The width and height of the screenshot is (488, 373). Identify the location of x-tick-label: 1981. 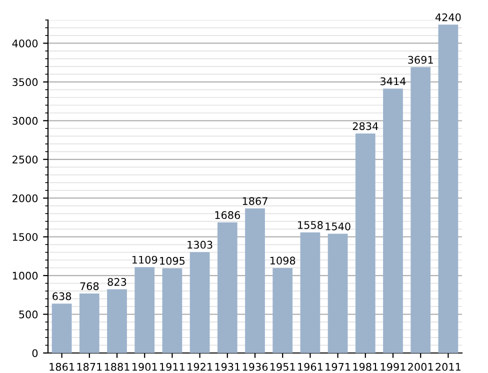
(365, 366).